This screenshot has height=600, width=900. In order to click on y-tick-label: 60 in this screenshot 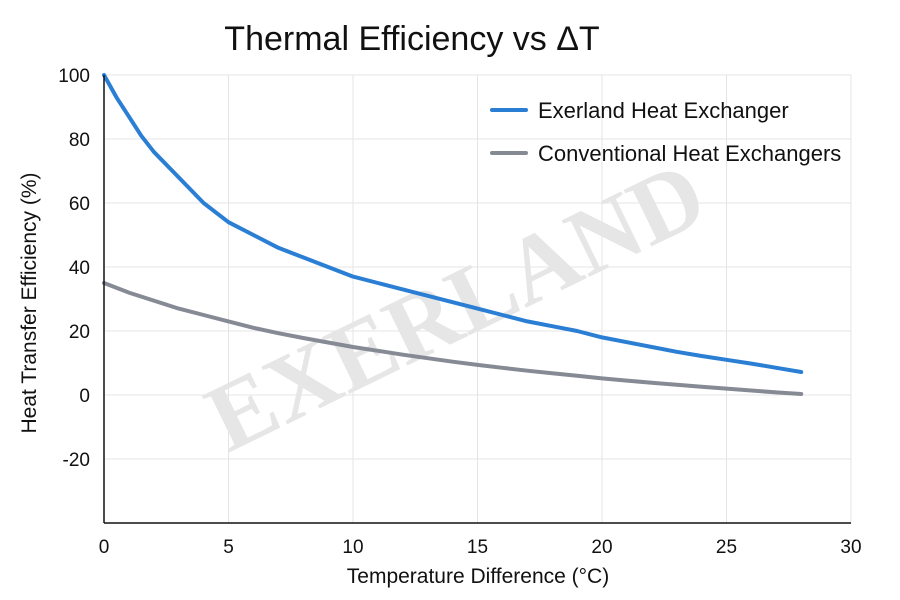, I will do `click(79, 204)`.